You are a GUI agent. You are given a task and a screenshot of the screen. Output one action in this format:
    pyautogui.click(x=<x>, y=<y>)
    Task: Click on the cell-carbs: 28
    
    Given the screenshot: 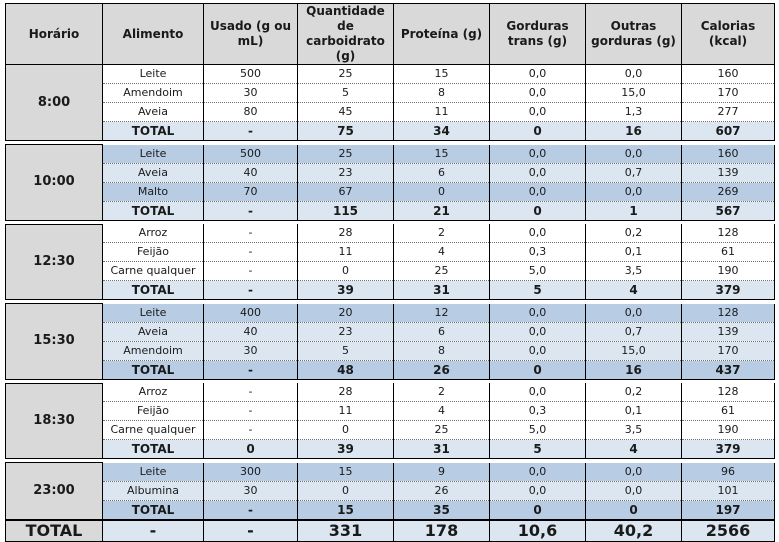 What is the action you would take?
    pyautogui.click(x=345, y=233)
    